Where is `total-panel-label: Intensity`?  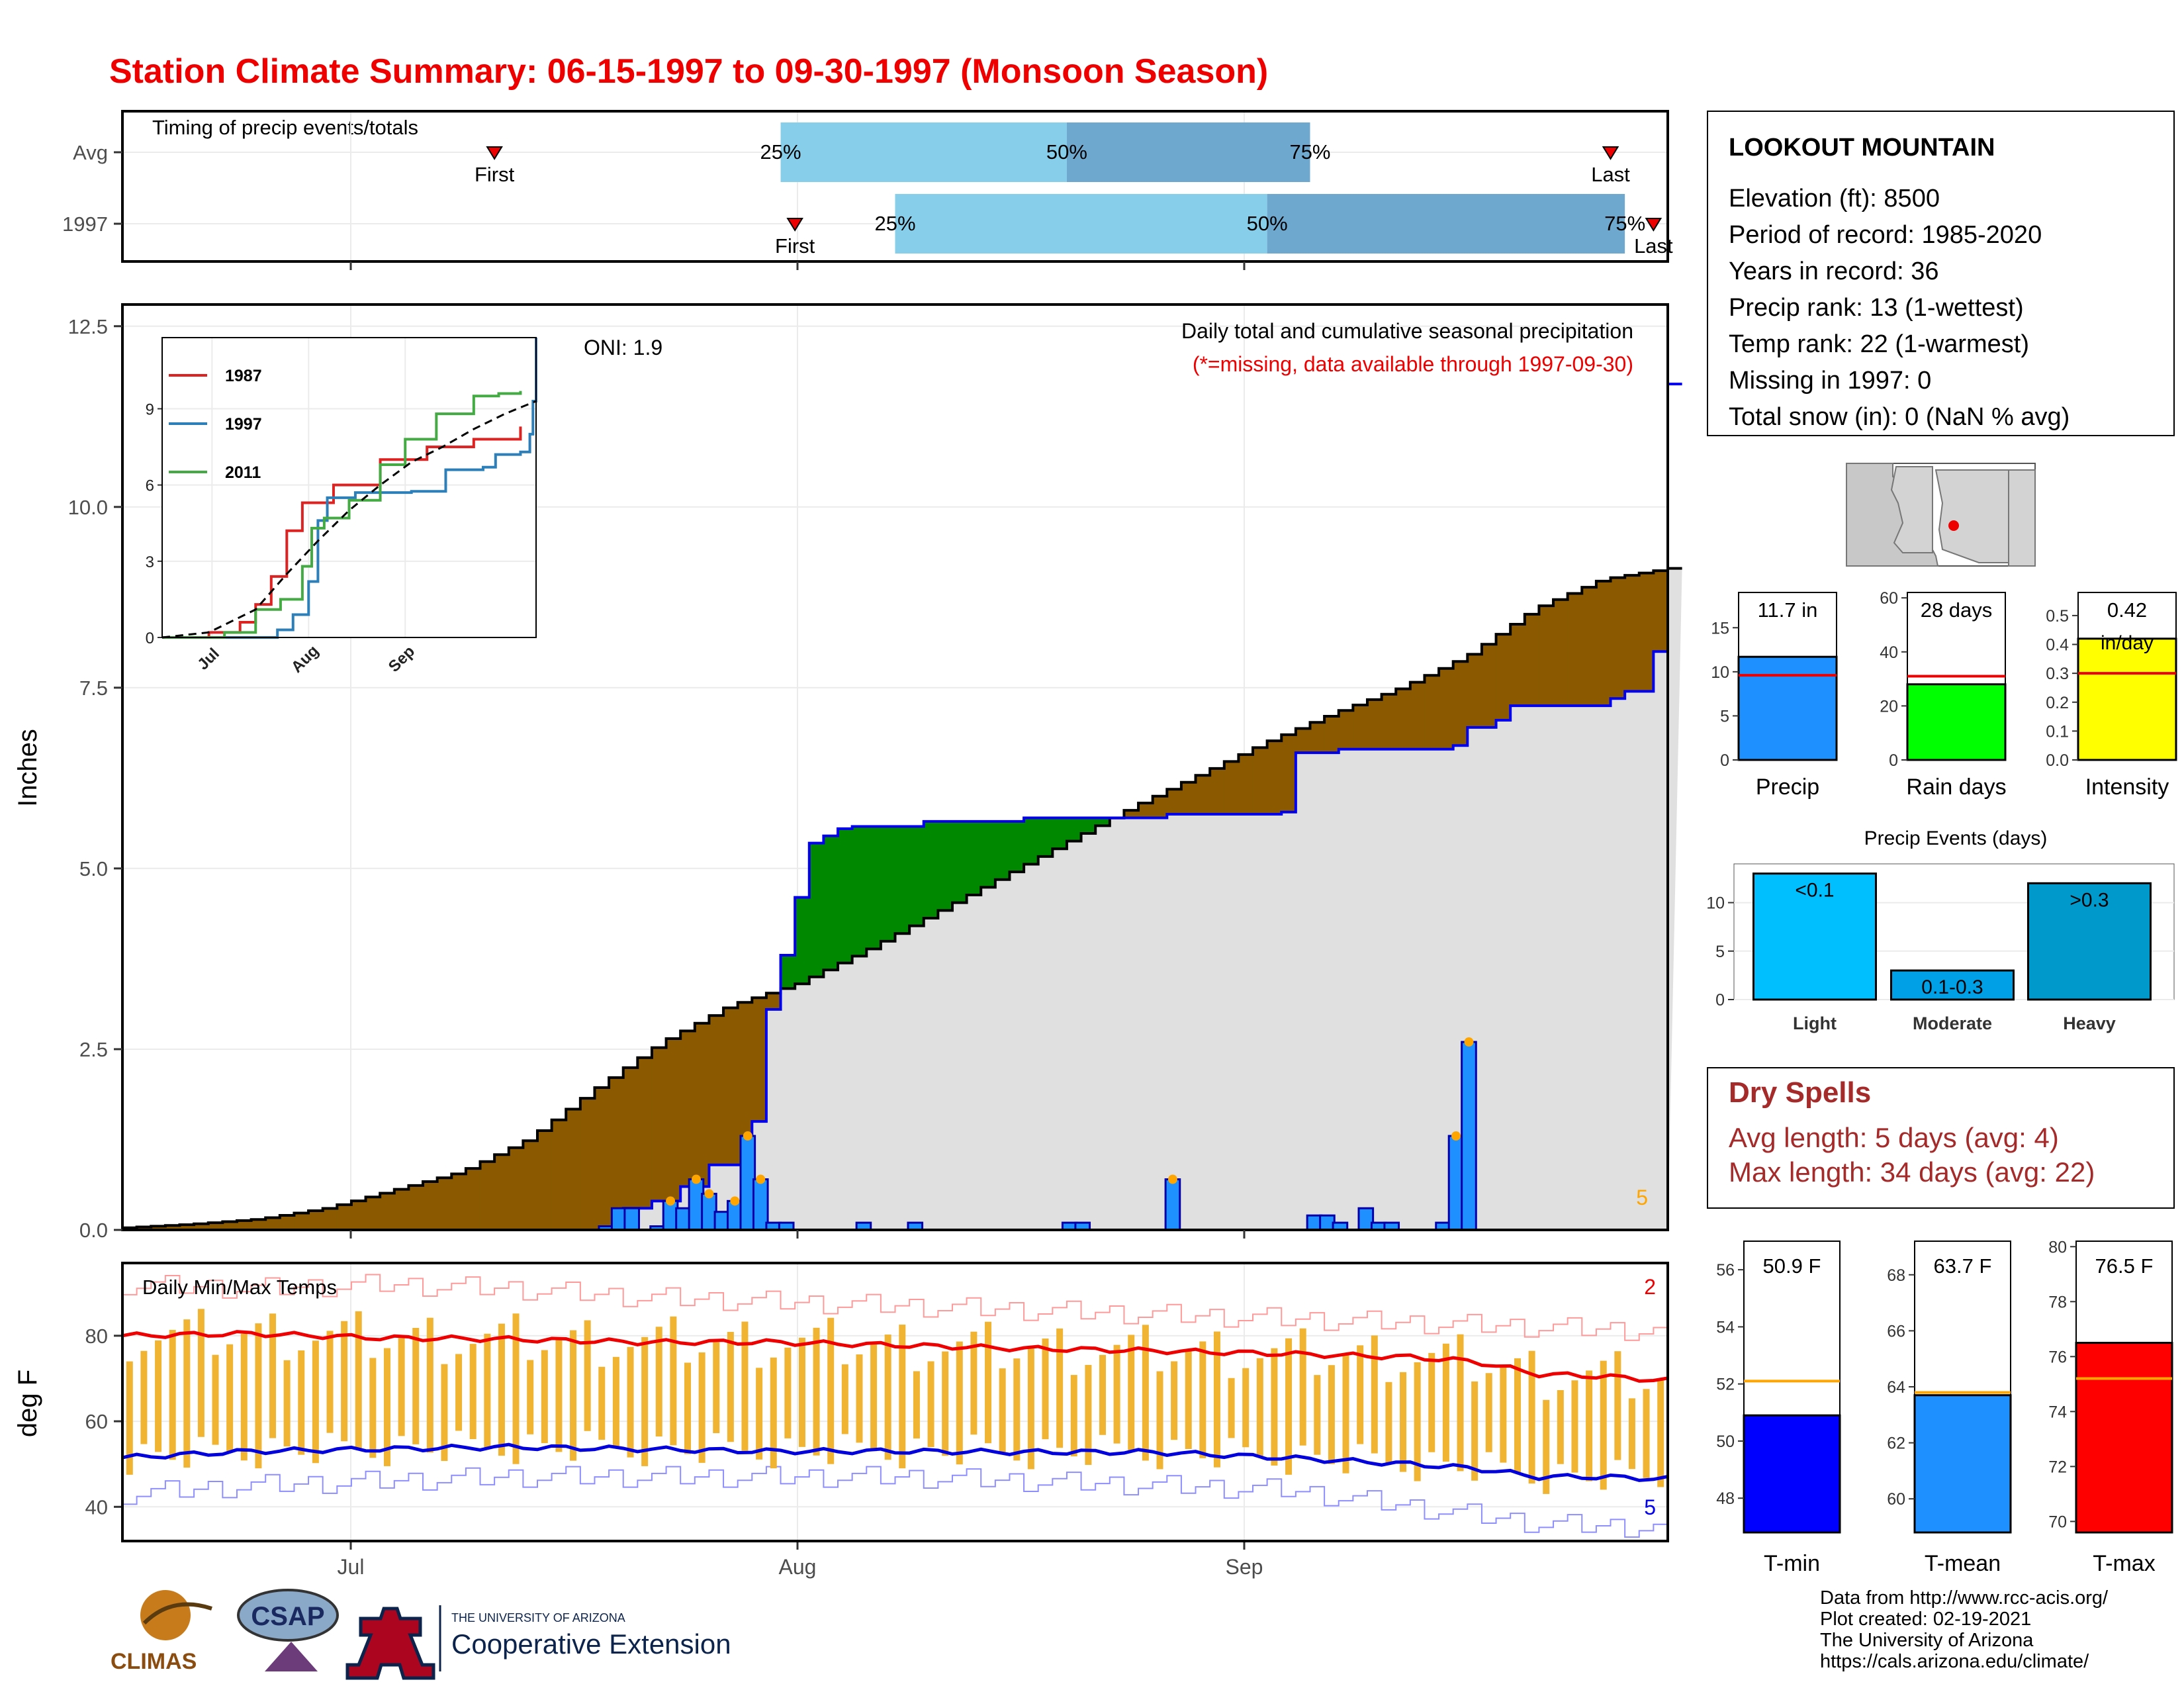
total-panel-label: Intensity is located at coordinates (2127, 787).